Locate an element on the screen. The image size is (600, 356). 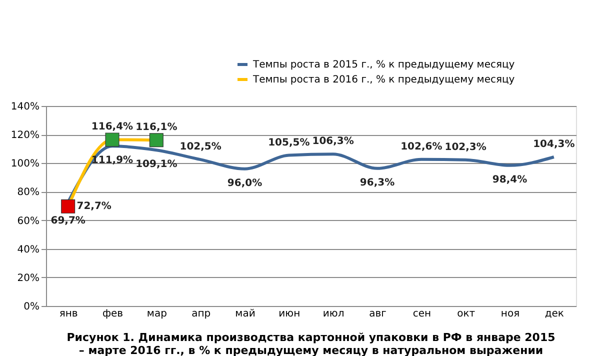
x-tick-label: янв is located at coordinates (68, 314).